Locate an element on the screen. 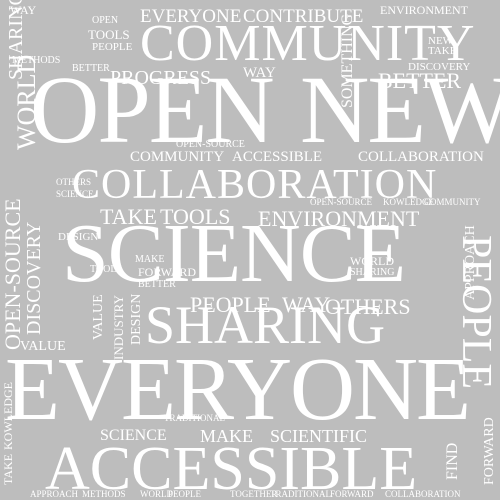  word-way-top: Way is located at coordinates (259, 73).